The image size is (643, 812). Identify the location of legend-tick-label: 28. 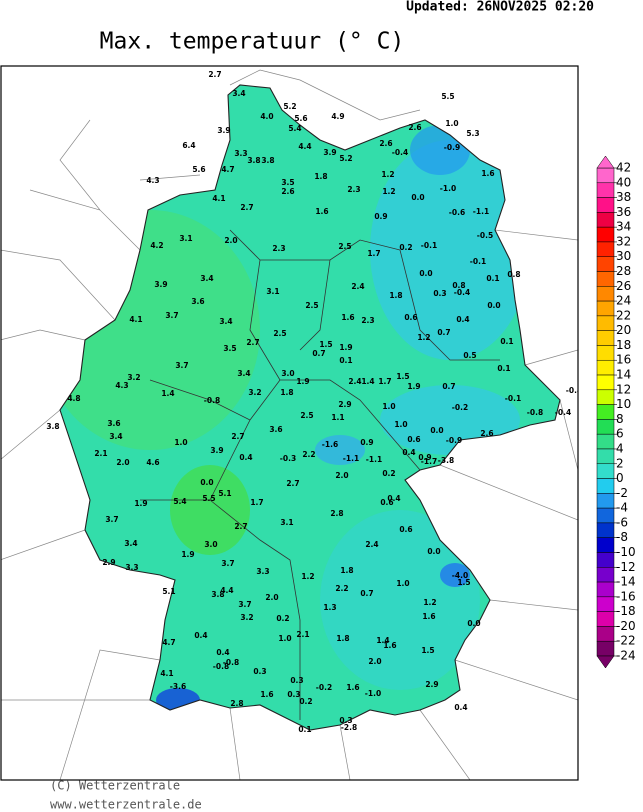
(623, 271).